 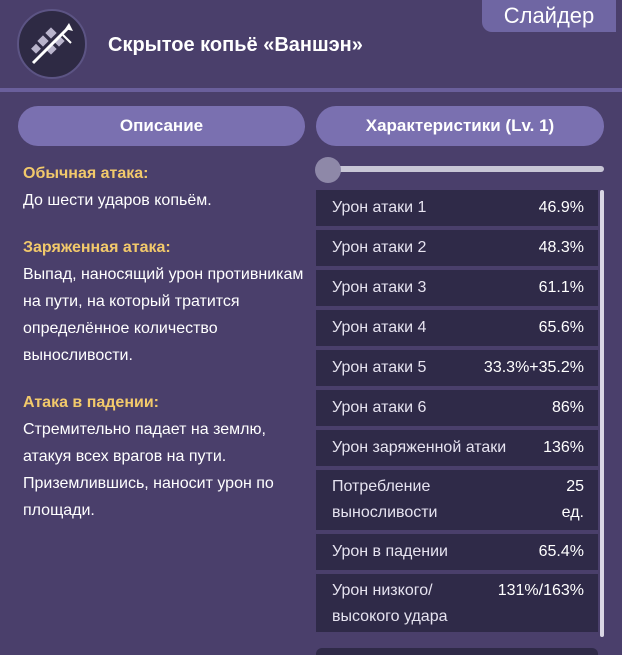 What do you see at coordinates (457, 368) in the screenshot?
I see `stat-row: Урон атаки 5 33.3%+35.2%` at bounding box center [457, 368].